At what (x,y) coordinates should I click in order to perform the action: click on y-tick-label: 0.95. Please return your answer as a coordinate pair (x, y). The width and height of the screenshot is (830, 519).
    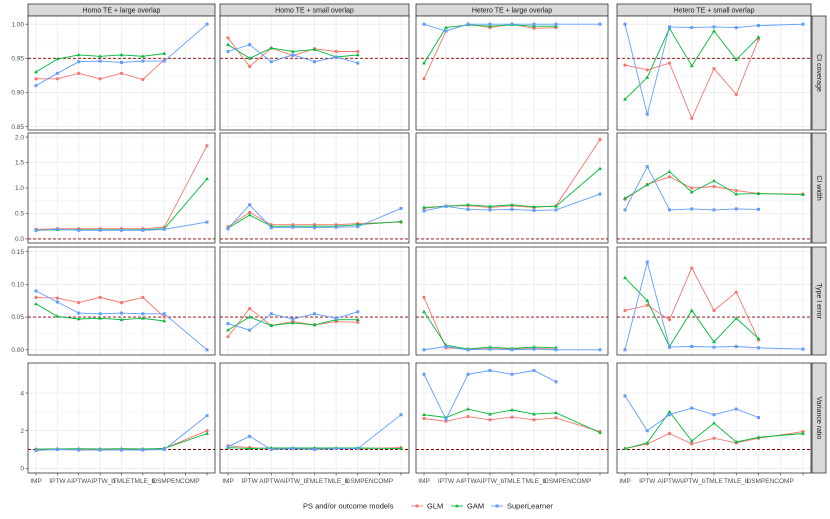
    Looking at the image, I should click on (17, 59).